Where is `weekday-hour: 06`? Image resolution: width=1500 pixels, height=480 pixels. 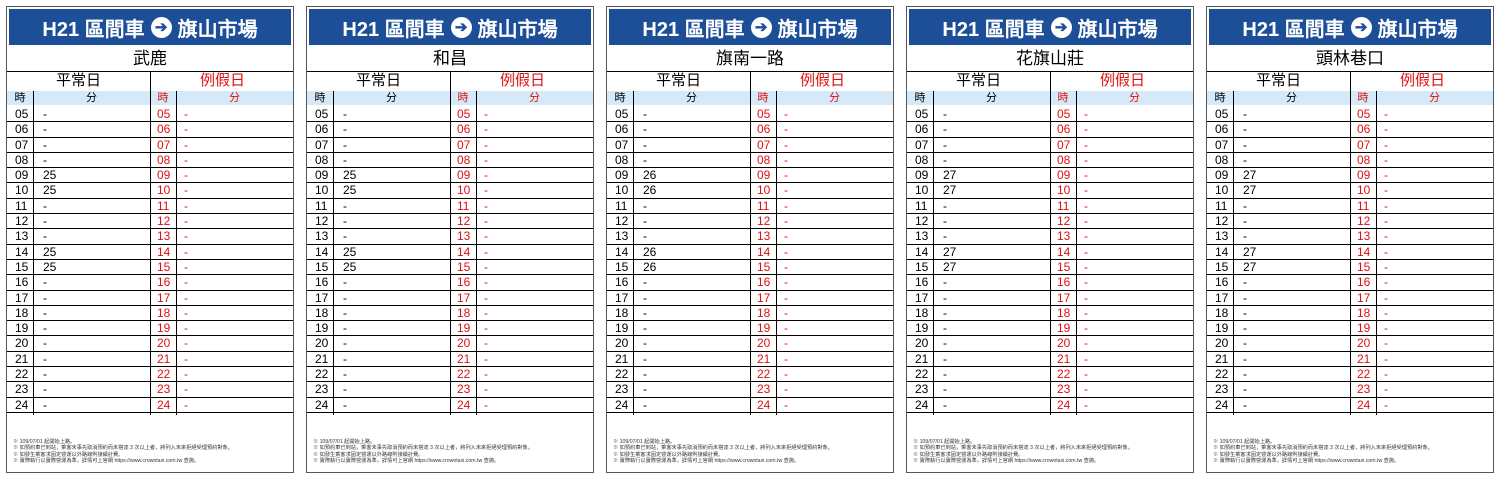 weekday-hour: 06 is located at coordinates (622, 129).